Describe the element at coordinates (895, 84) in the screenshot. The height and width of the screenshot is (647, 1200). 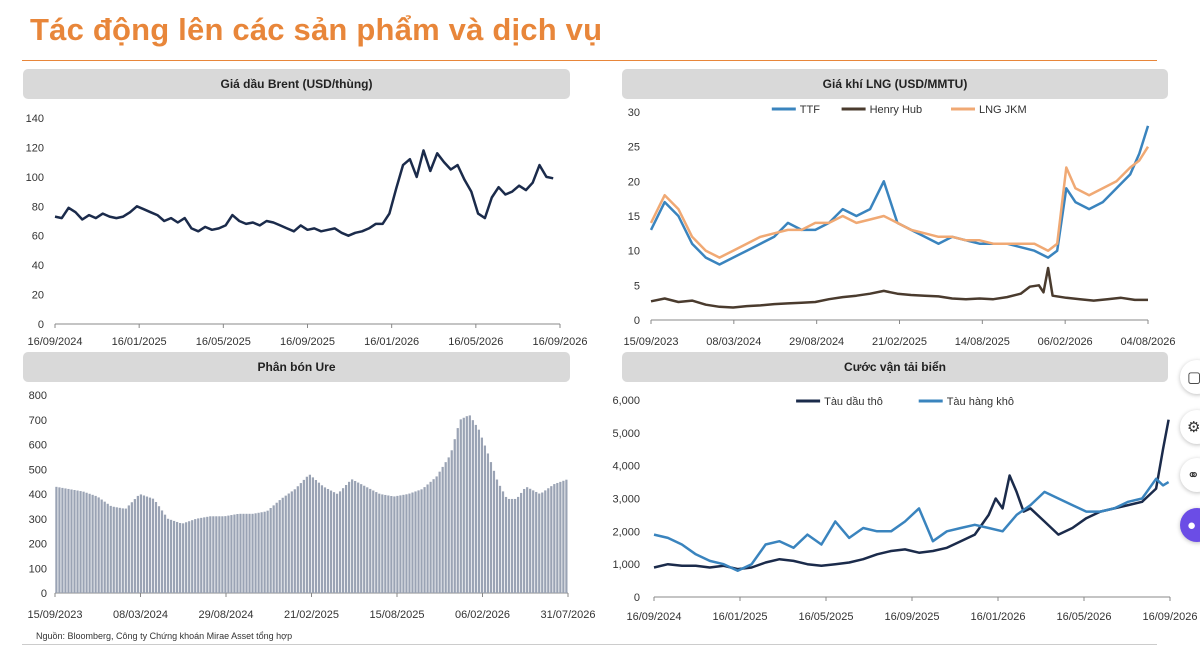
I see `chart-title-lng: Giá khí LNG (USD/MMTU)` at that location.